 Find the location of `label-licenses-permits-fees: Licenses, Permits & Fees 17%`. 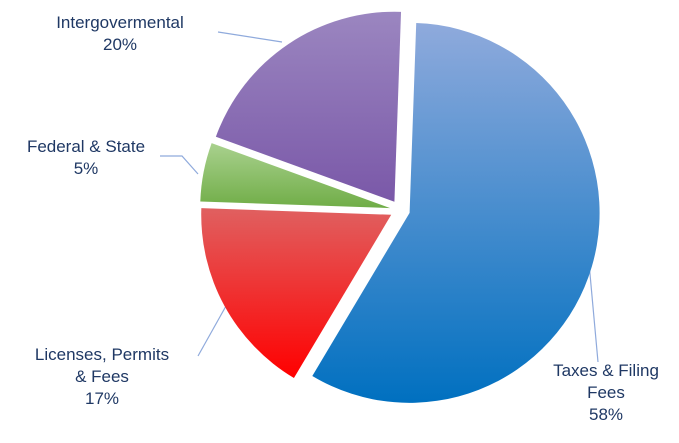

label-licenses-permits-fees: Licenses, Permits & Fees 17% is located at coordinates (102, 377).